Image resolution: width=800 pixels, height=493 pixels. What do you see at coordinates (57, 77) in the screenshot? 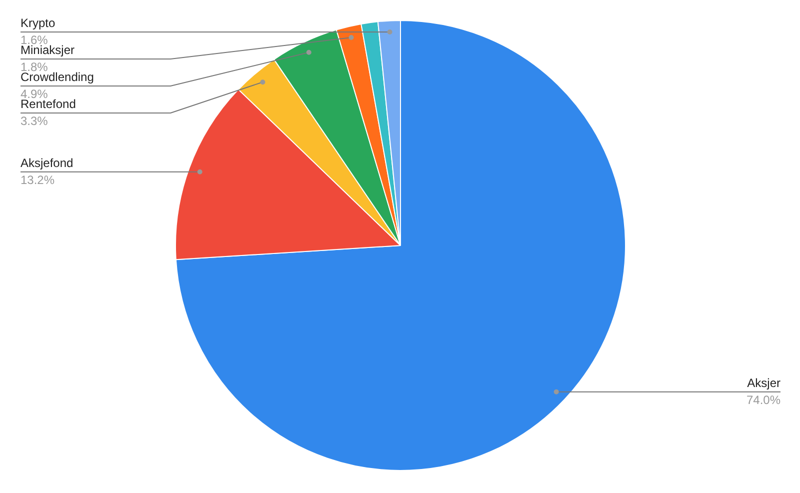
I see `slice-label: Crowdlending` at bounding box center [57, 77].